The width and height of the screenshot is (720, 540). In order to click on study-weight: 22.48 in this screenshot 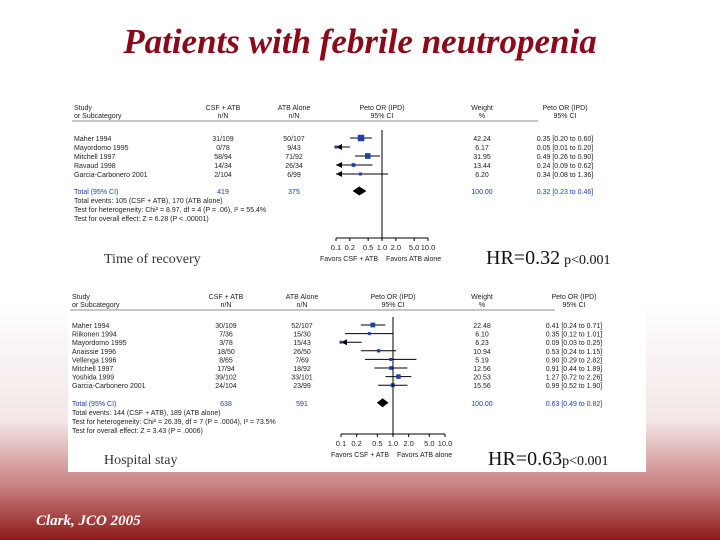, I will do `click(482, 326)`.